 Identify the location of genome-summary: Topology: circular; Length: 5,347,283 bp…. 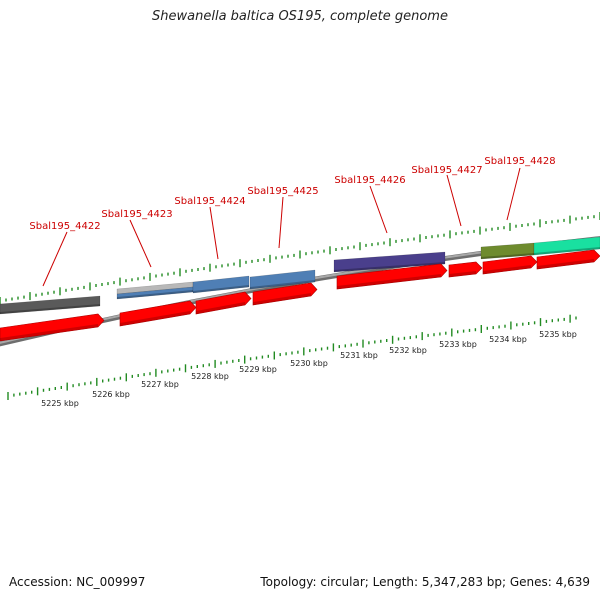
(425, 582).